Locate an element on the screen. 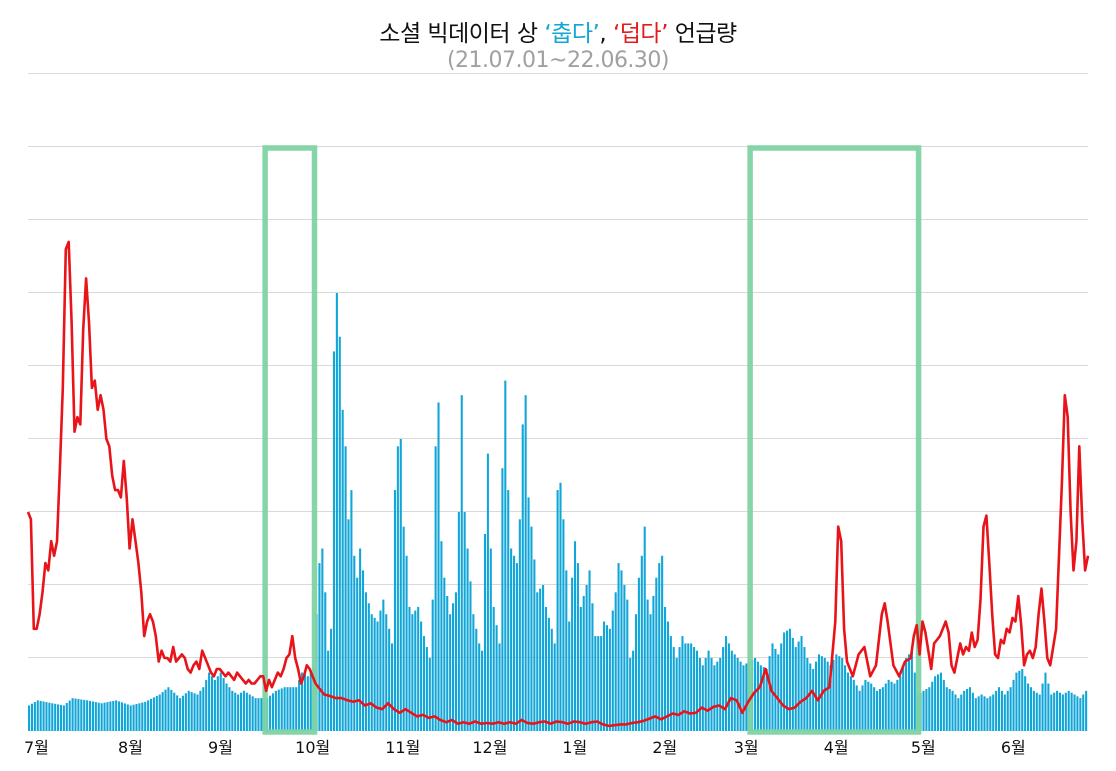 The height and width of the screenshot is (771, 1116). x-tick-label: 1월 is located at coordinates (574, 747).